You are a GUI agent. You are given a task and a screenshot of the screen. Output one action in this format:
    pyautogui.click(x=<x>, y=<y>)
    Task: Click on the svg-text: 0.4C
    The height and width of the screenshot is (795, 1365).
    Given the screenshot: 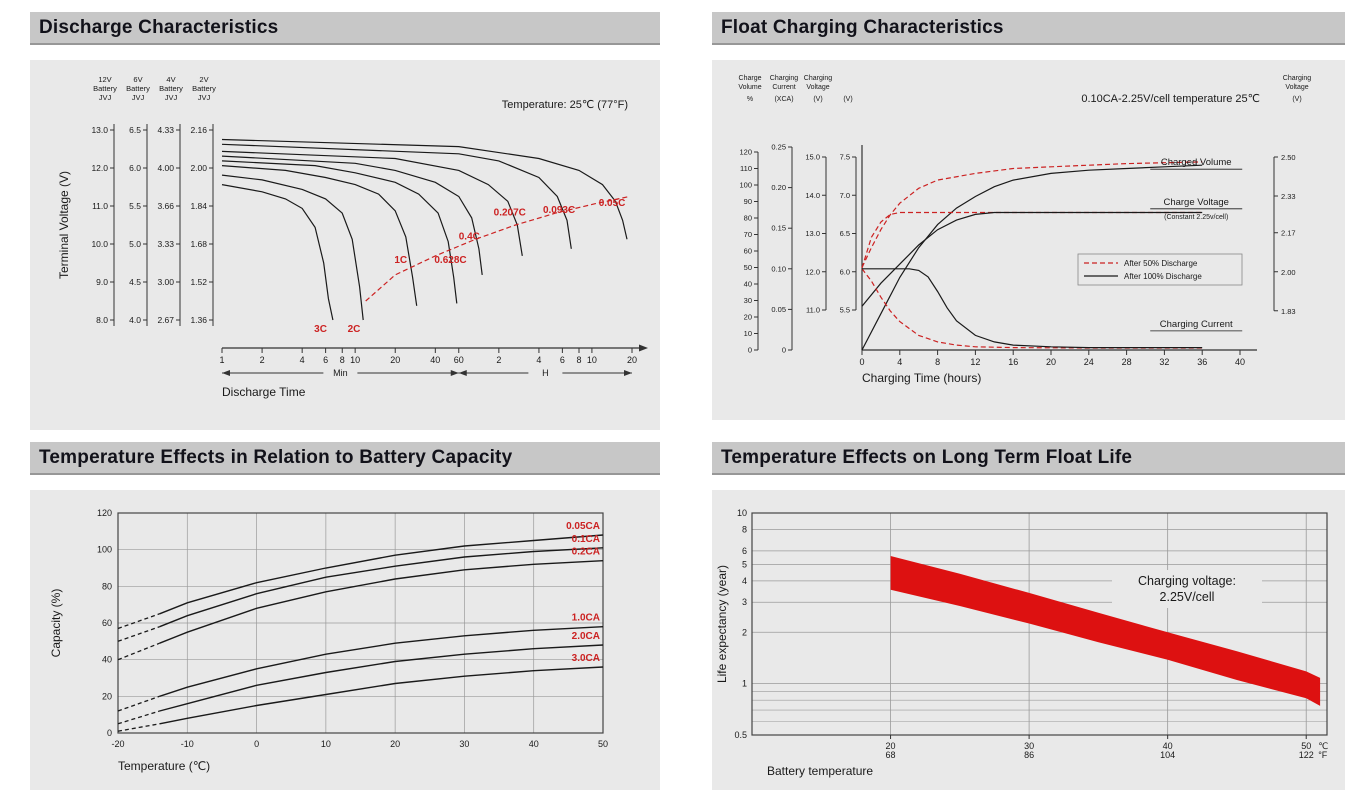 What is the action you would take?
    pyautogui.click(x=469, y=236)
    